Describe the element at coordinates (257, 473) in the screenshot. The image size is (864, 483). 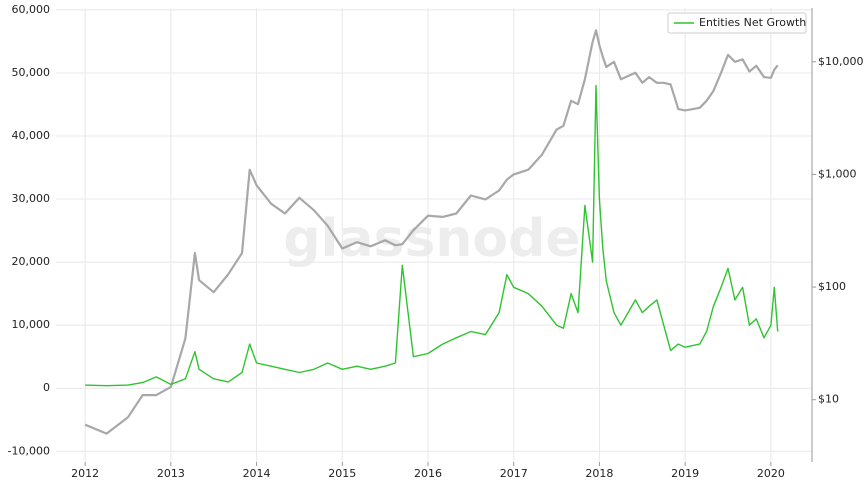
I see `x-tick-label: 2014` at that location.